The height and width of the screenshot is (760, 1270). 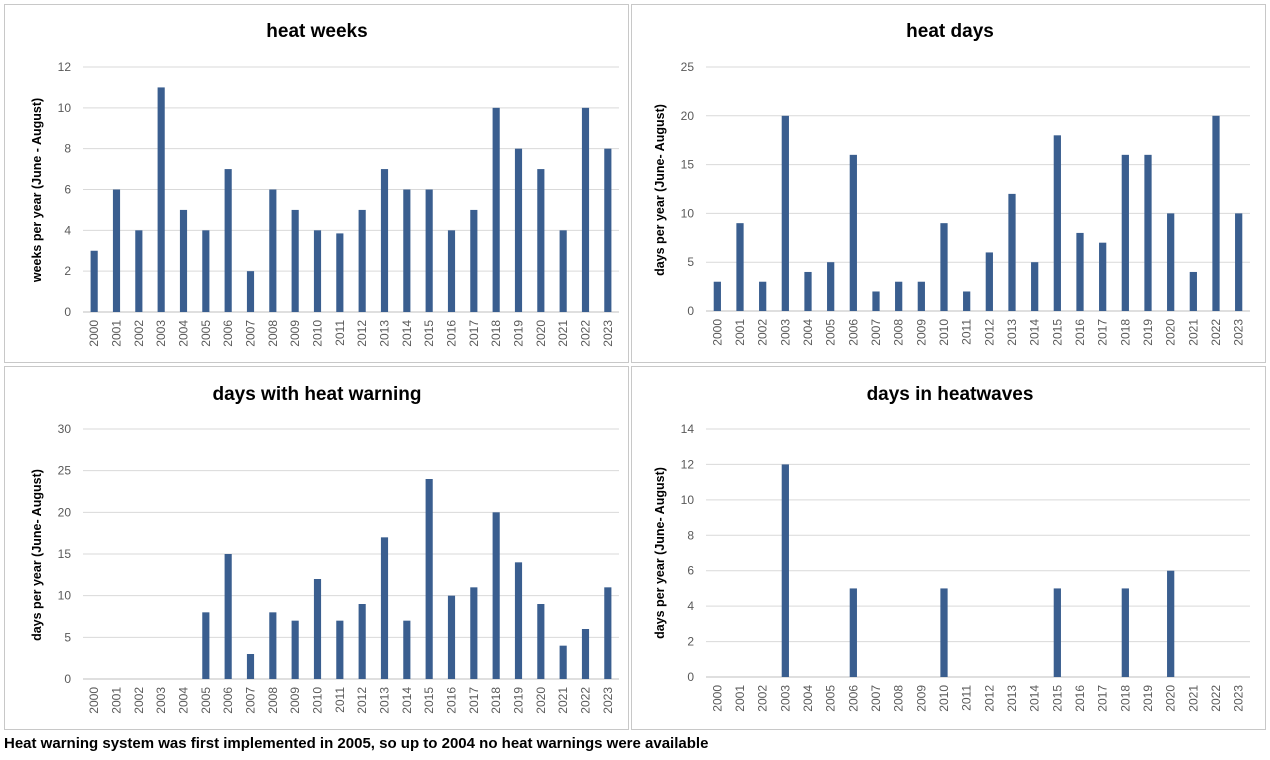 I want to click on x-tick-label: 2023, so click(x=608, y=700).